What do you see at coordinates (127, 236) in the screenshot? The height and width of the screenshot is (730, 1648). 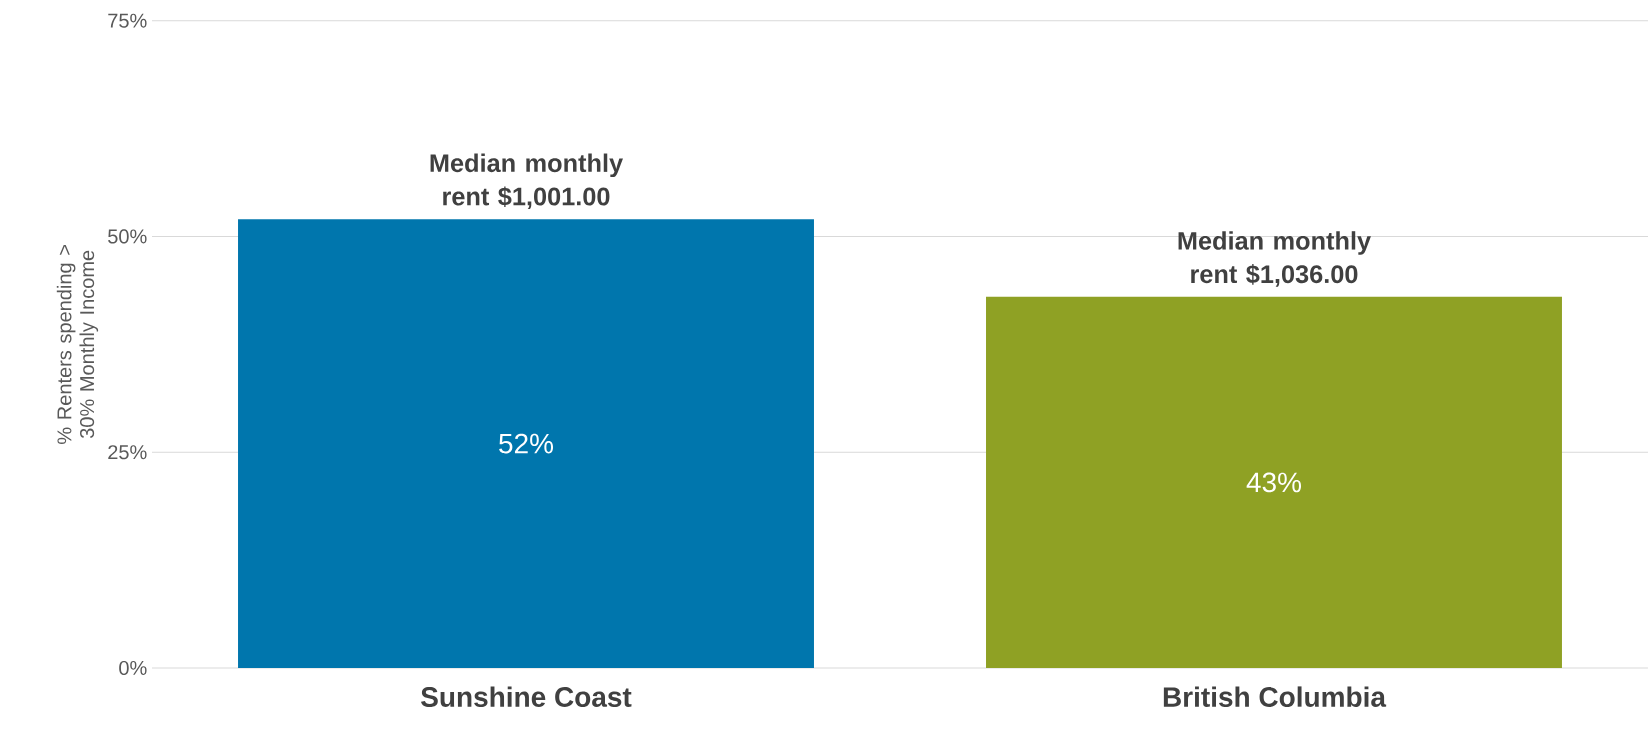 I see `y-tick-label: 50%` at bounding box center [127, 236].